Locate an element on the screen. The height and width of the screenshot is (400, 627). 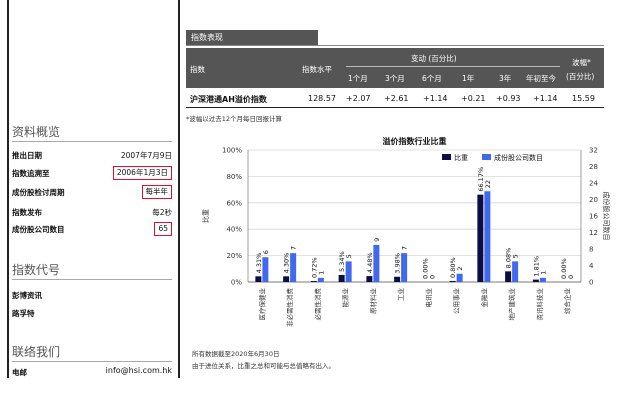
data-label-count: 1 is located at coordinates (321, 273).